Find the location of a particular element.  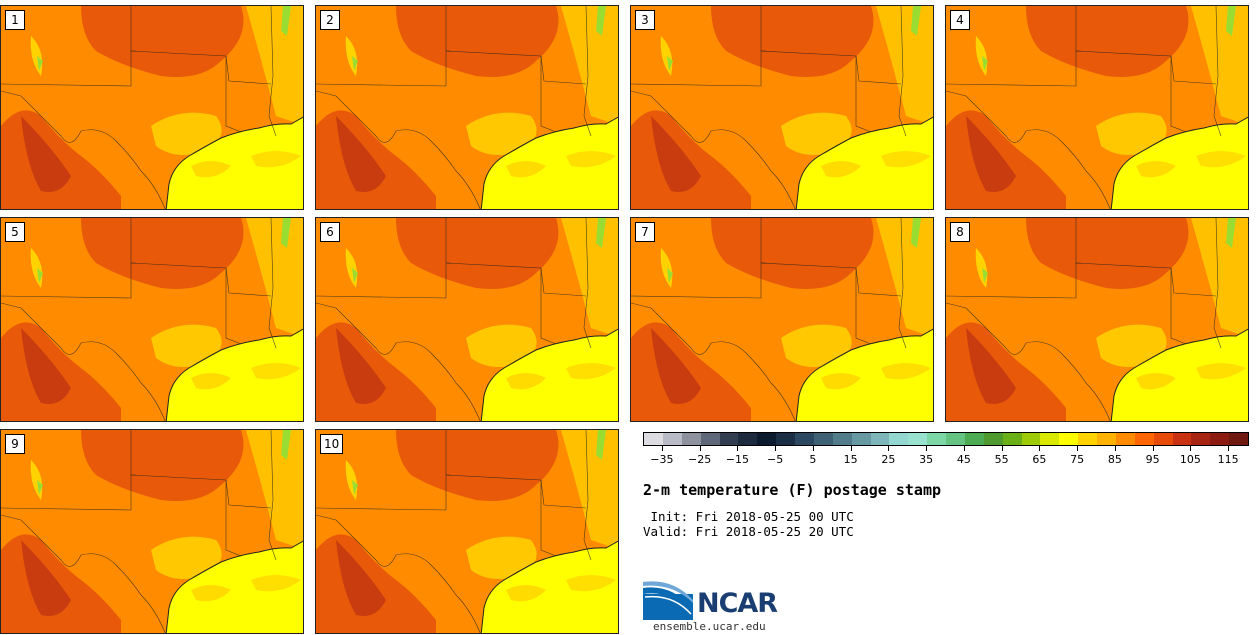

member-label: 8 is located at coordinates (960, 232).